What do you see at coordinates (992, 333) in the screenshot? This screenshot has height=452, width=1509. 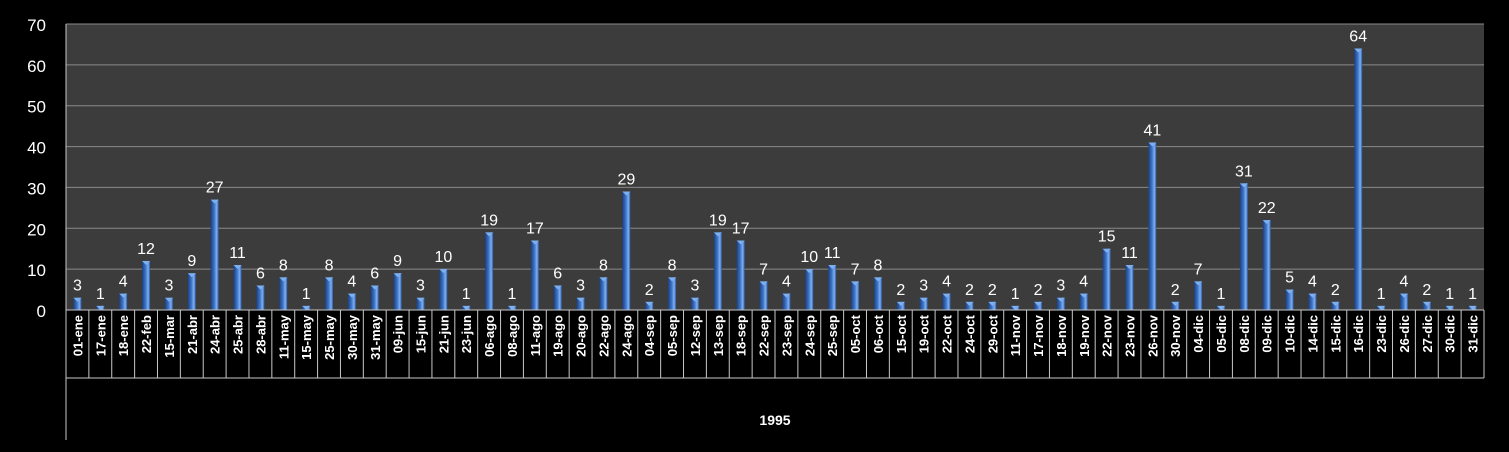 I see `x-tick-label: 29-oct` at bounding box center [992, 333].